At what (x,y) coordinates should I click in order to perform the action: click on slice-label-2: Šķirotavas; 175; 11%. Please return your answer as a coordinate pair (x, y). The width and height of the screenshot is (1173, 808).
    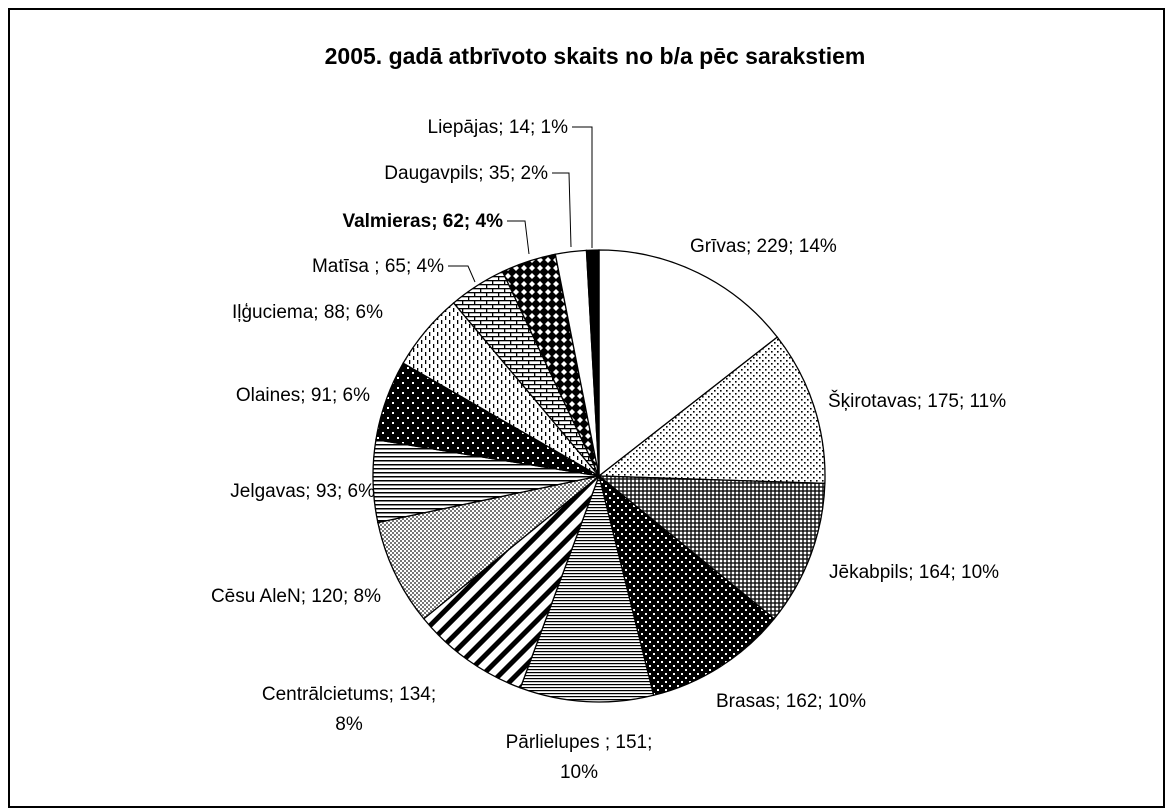
    Looking at the image, I should click on (917, 401).